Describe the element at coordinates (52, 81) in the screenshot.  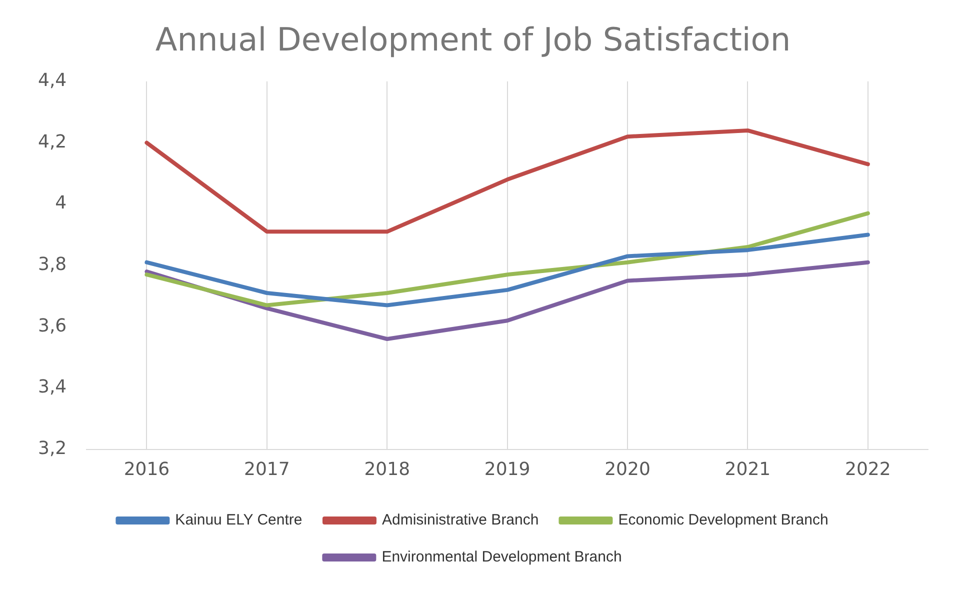
I see `y-tick-label: 4,4` at that location.